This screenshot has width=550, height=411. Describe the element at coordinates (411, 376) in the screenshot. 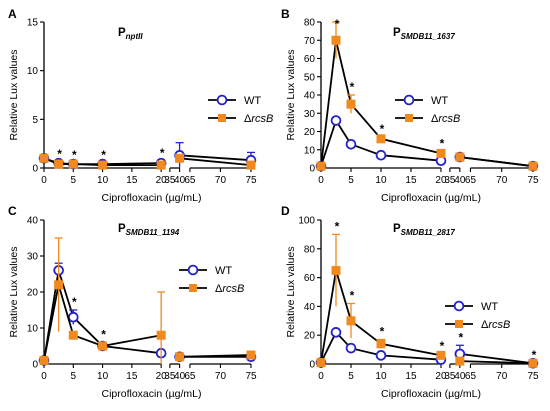

I see `x-tick-label-d-3: 15` at that location.